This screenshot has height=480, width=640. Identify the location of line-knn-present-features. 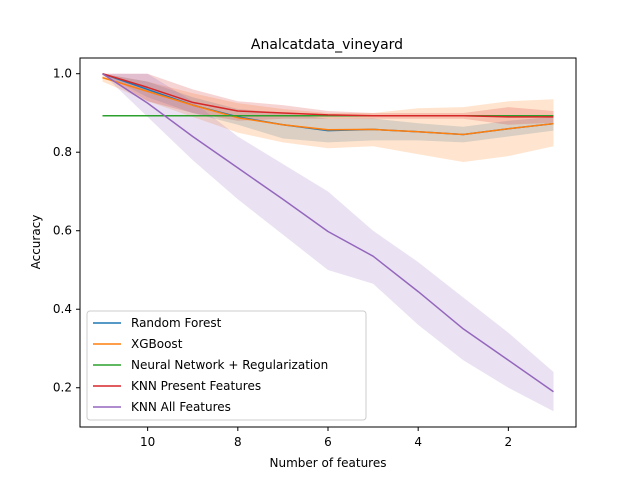
(328, 95).